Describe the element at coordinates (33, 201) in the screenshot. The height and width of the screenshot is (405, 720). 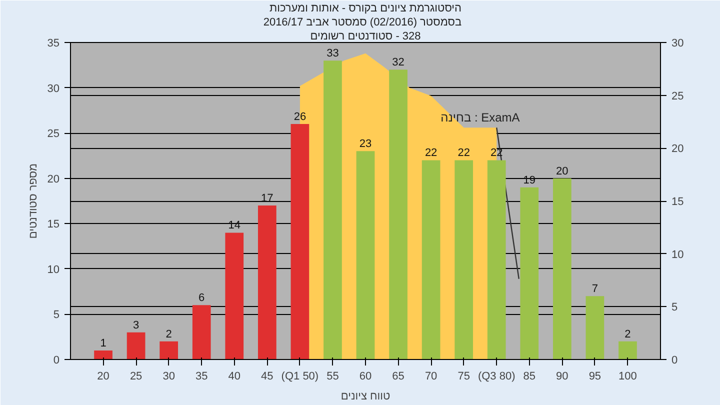
I see `y-axis-title: מספר סטודנטים` at that location.